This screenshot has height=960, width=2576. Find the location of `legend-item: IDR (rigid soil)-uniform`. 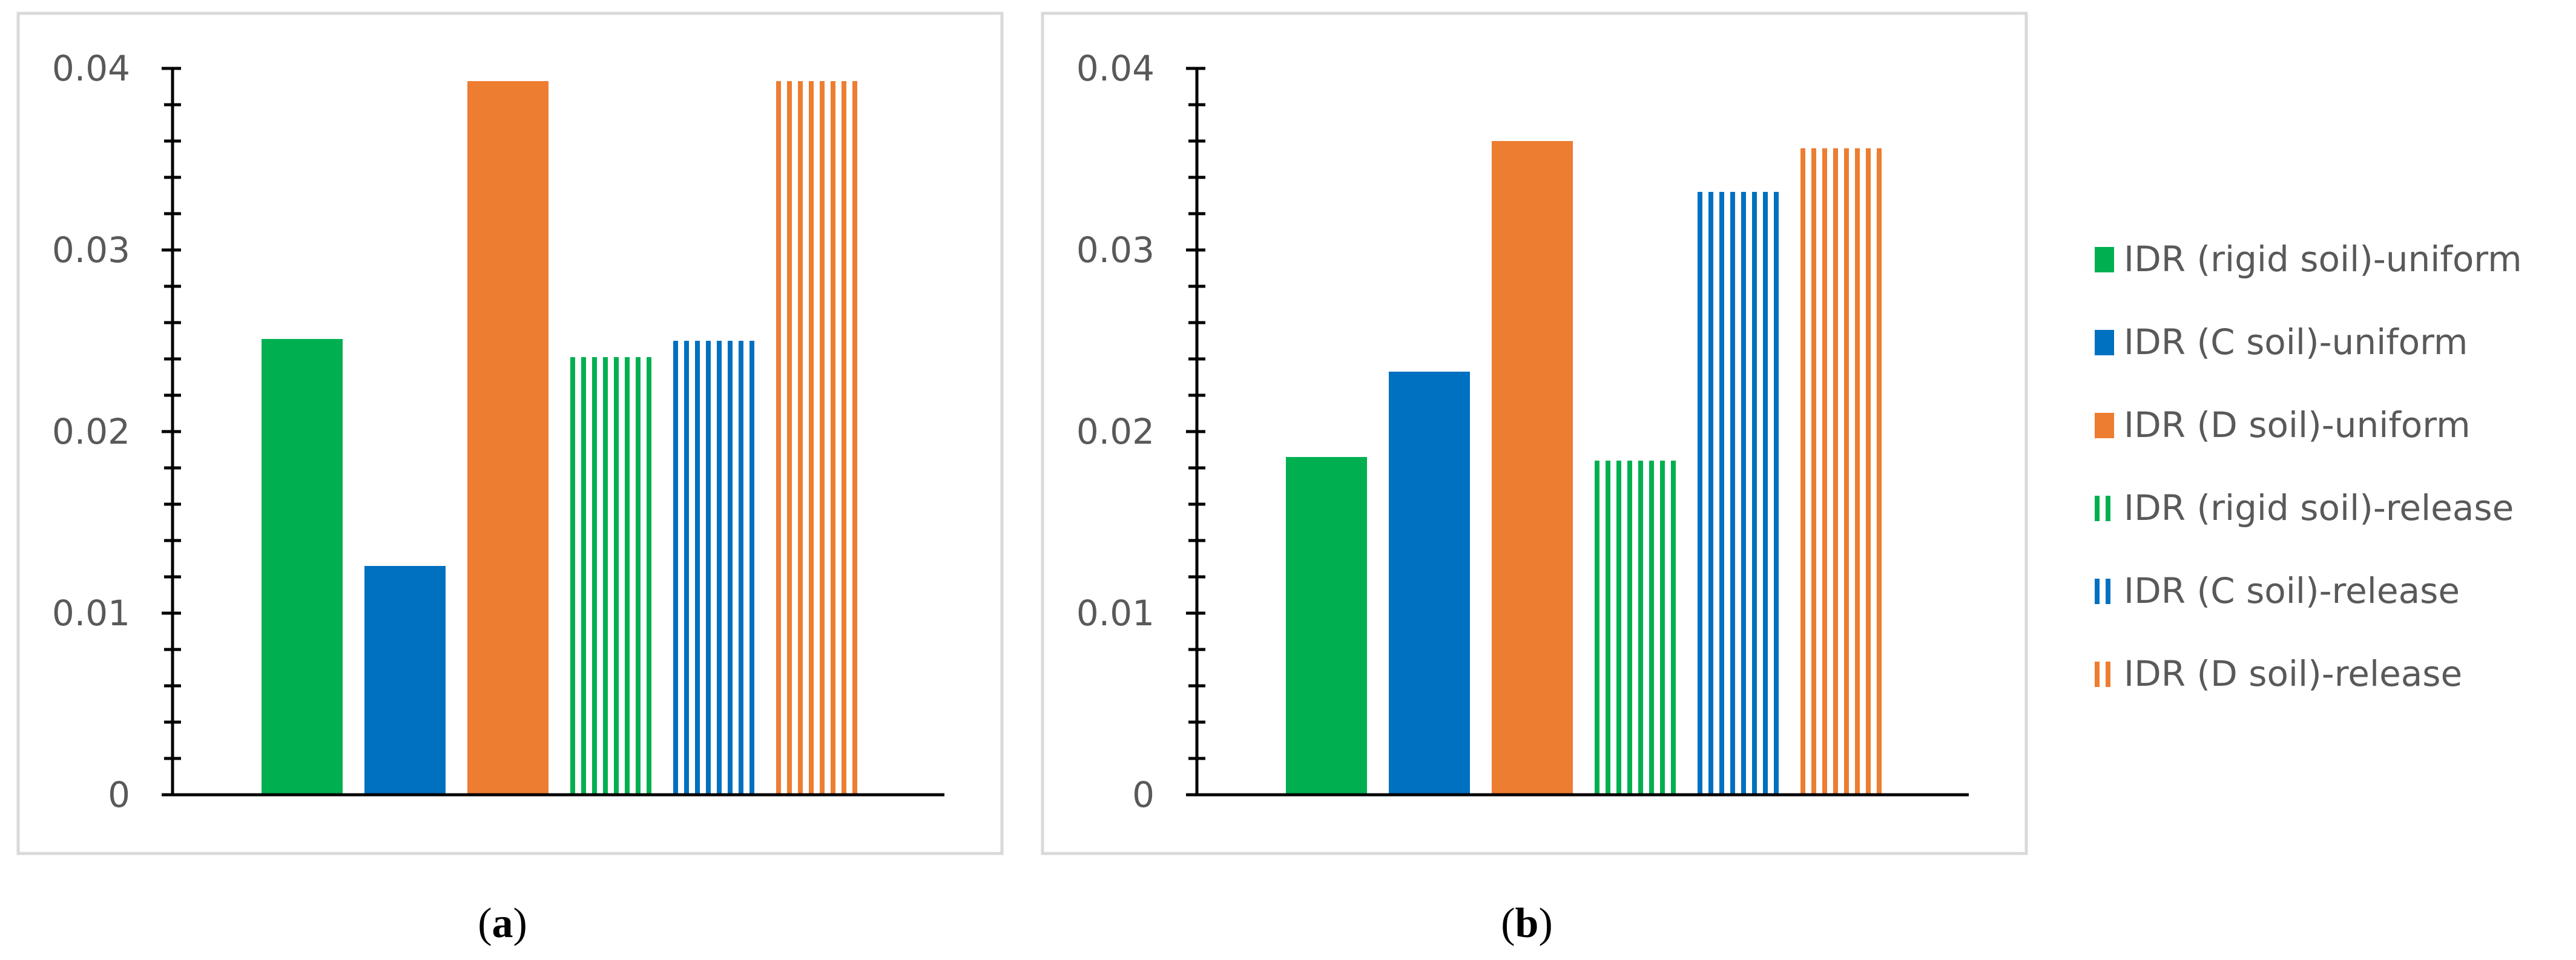

legend-item: IDR (rigid soil)-uniform is located at coordinates (2308, 259).